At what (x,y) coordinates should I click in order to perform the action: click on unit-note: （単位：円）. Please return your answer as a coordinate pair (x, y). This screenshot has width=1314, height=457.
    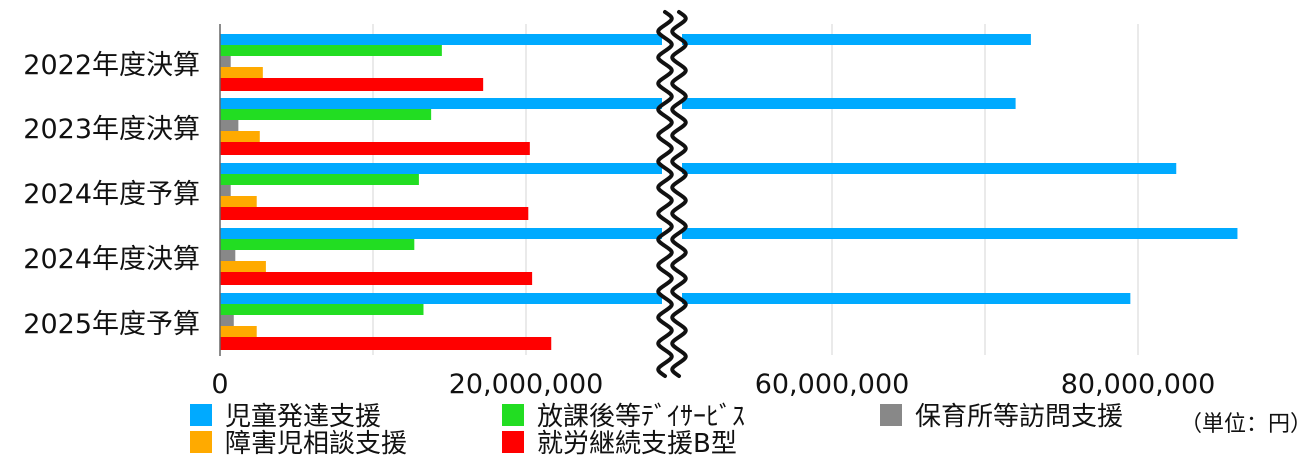
    Looking at the image, I should click on (1246, 424).